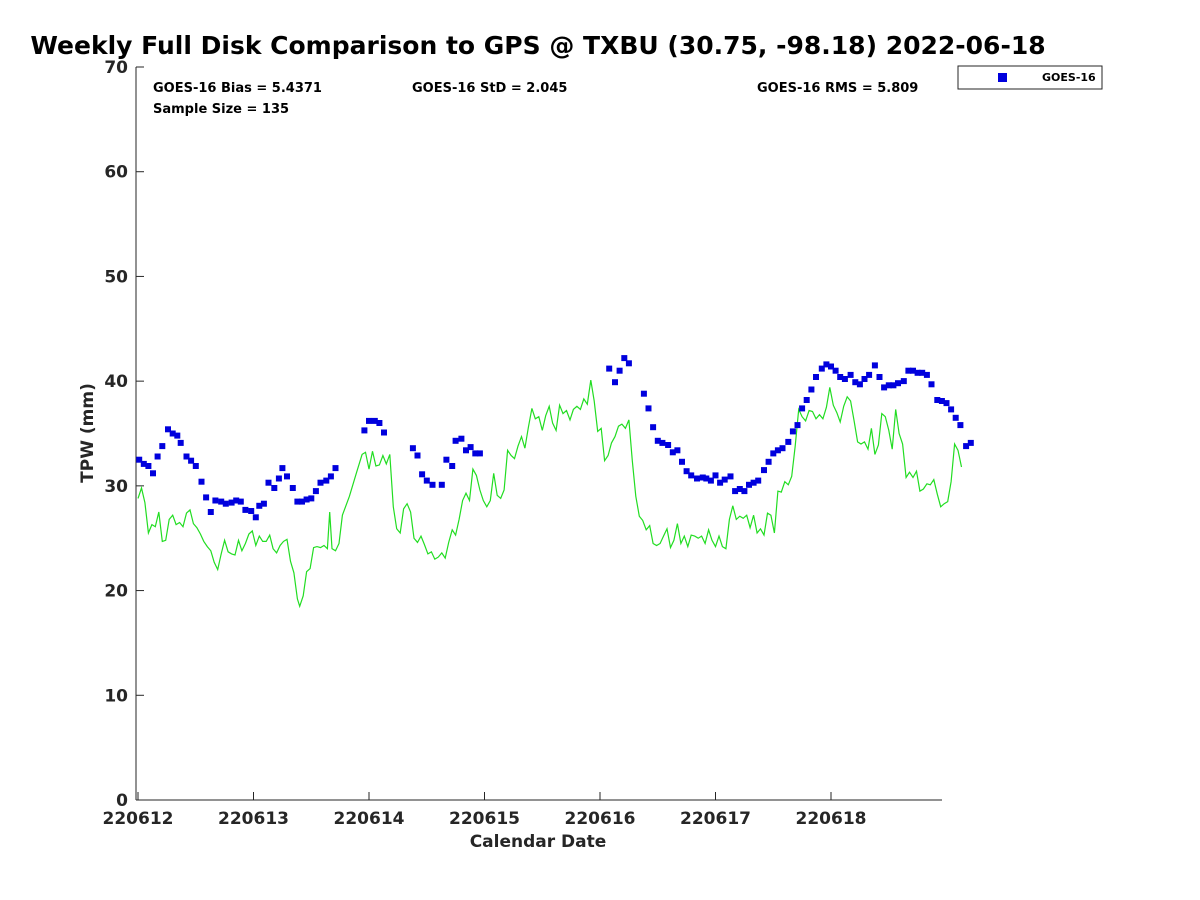 Image resolution: width=1200 pixels, height=900 pixels. What do you see at coordinates (1002, 77) in the screenshot?
I see `legend-marker-goes16` at bounding box center [1002, 77].